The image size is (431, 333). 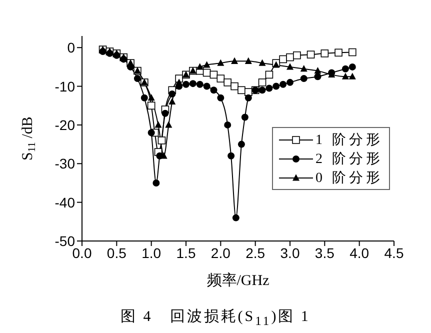 I want to click on x-tick-label: 2.0, so click(x=220, y=252).